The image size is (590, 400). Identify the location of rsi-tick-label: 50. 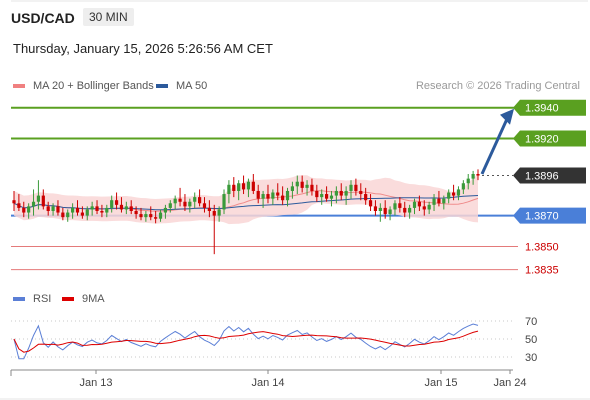
(531, 340).